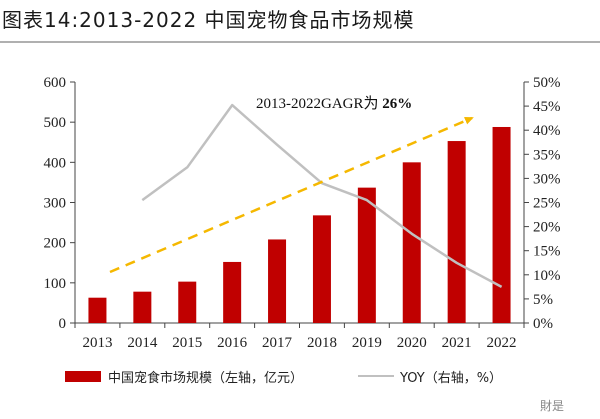  Describe the element at coordinates (547, 228) in the screenshot. I see `right-axis-tick-label: 20%` at that location.